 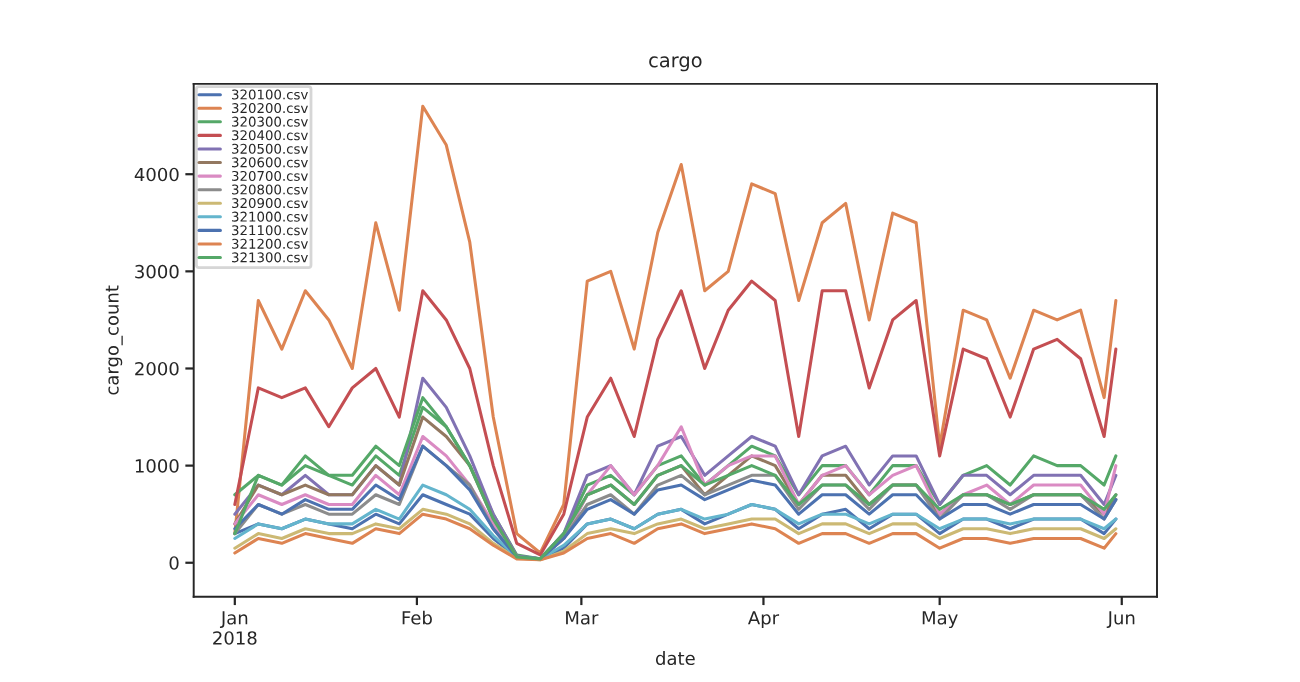 I want to click on y-tick-label: 0, so click(x=174, y=563).